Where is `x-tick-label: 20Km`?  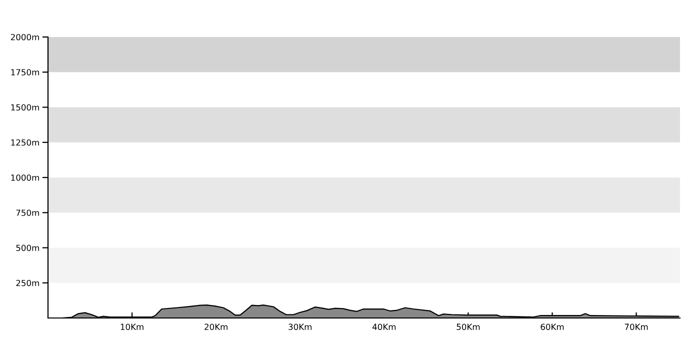
x-tick-label: 20Km is located at coordinates (216, 327).